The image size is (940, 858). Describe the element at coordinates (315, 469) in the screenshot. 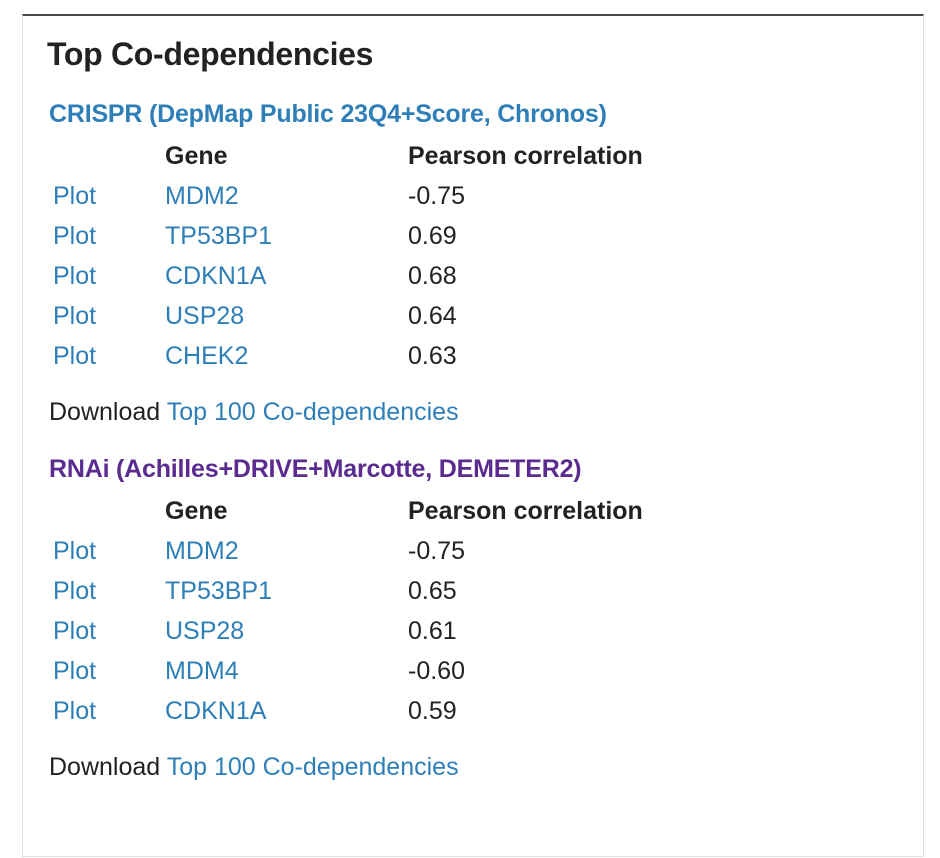

I see `rnai-section-title: RNAi (Achilles+DRIVE+Marcotte, DEMETER2)` at that location.